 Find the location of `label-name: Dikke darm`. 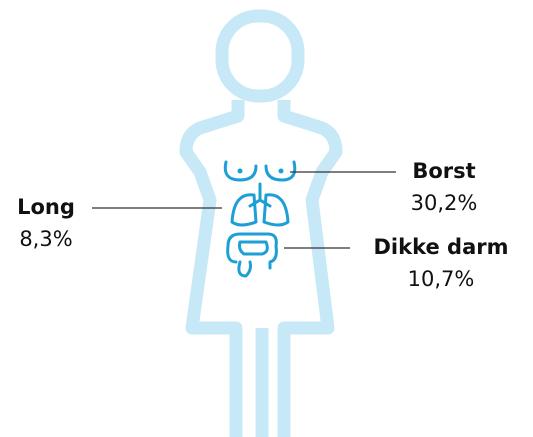

label-name: Dikke darm is located at coordinates (441, 247).